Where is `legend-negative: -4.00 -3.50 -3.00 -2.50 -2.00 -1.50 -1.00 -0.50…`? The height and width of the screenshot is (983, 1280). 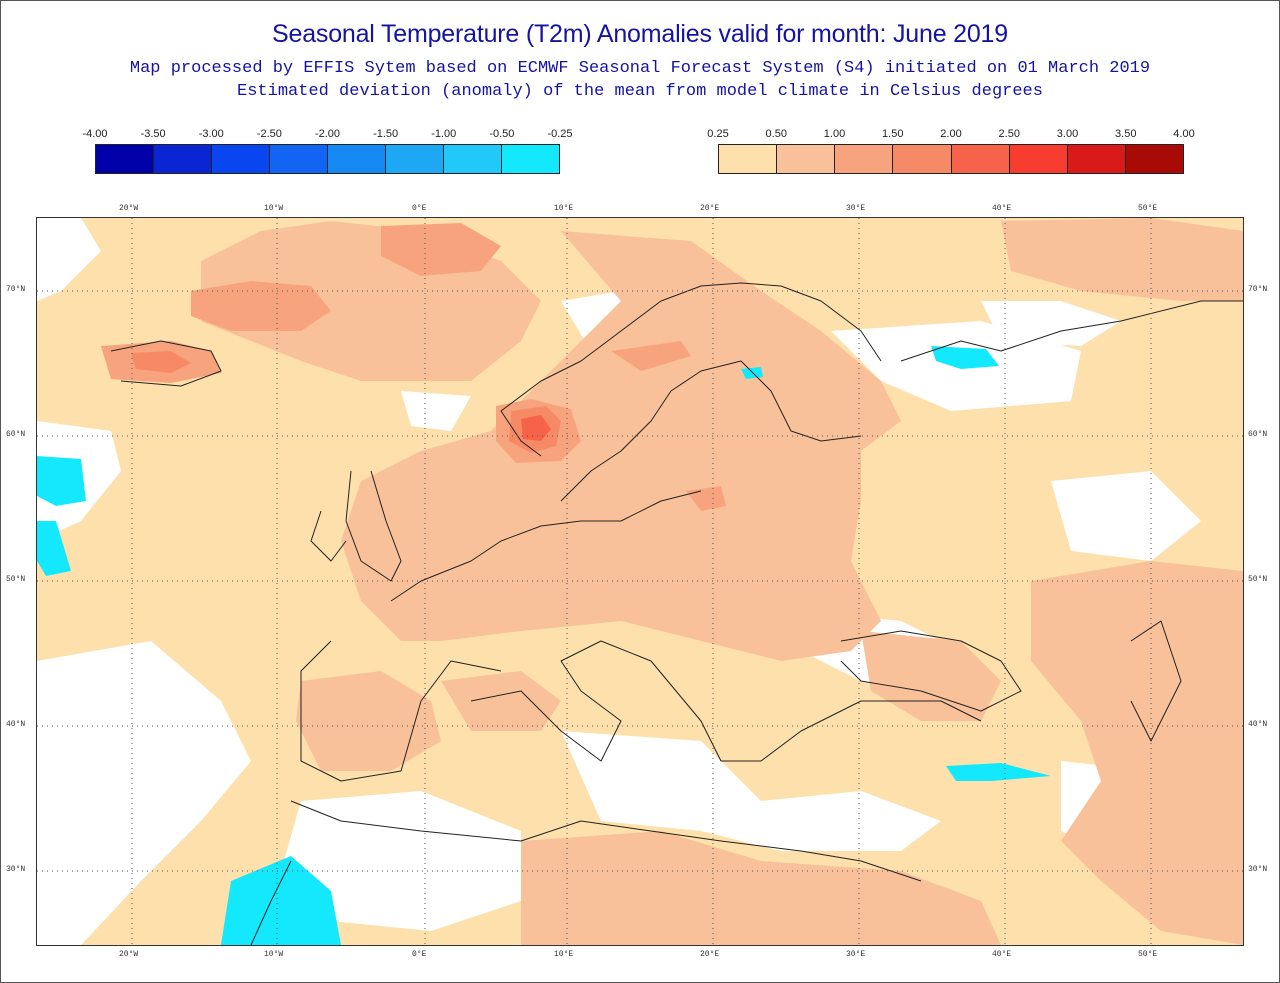
legend-negative: -4.00 -3.50 -3.00 -2.50 -2.00 -1.50 -1.00 -0.50… is located at coordinates (327, 151).